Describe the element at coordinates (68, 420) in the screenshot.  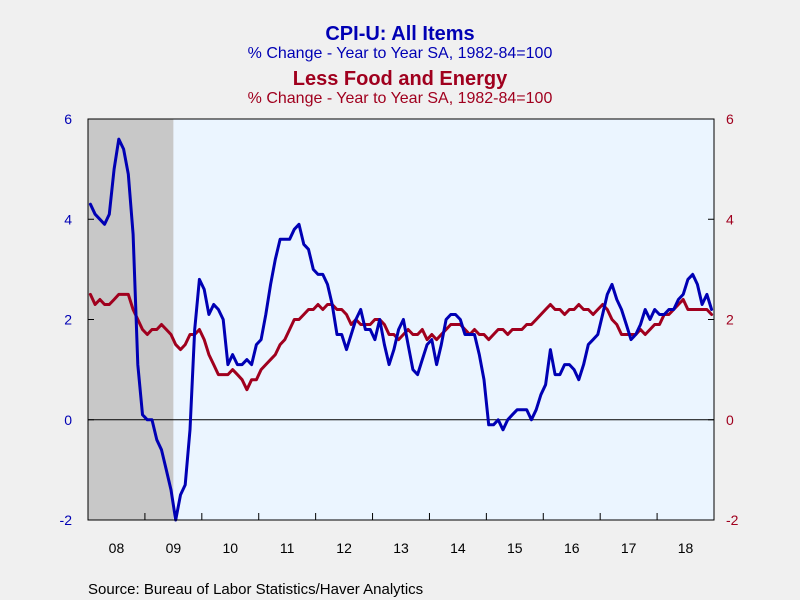
I see `left-tick-label: 0` at that location.